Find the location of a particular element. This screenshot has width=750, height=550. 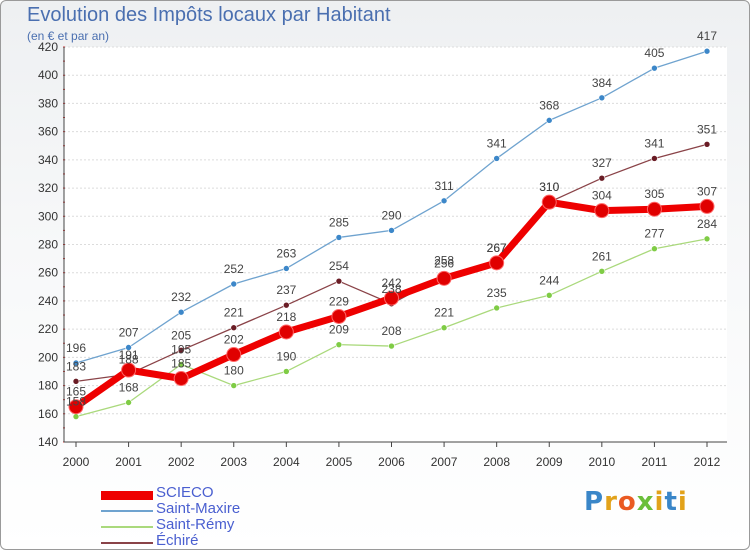

y-tick-label: 260 is located at coordinates (48, 273).